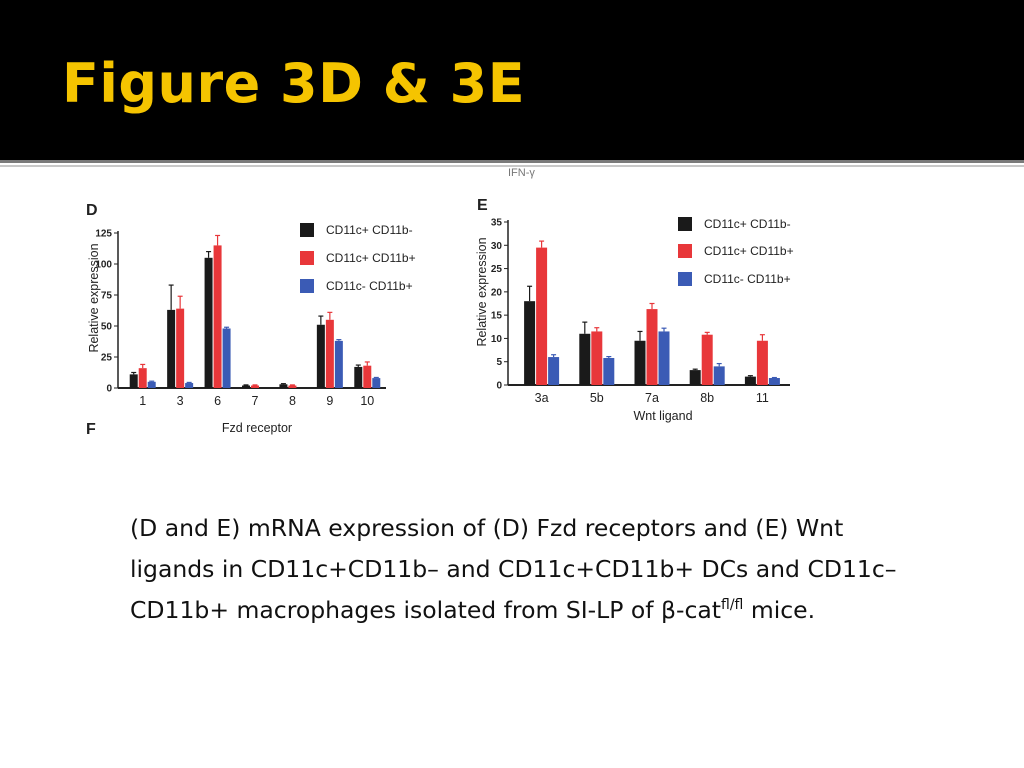 This screenshot has width=1024, height=768. Describe the element at coordinates (774, 381) in the screenshot. I see `panel-e-bar-11-s3` at that location.